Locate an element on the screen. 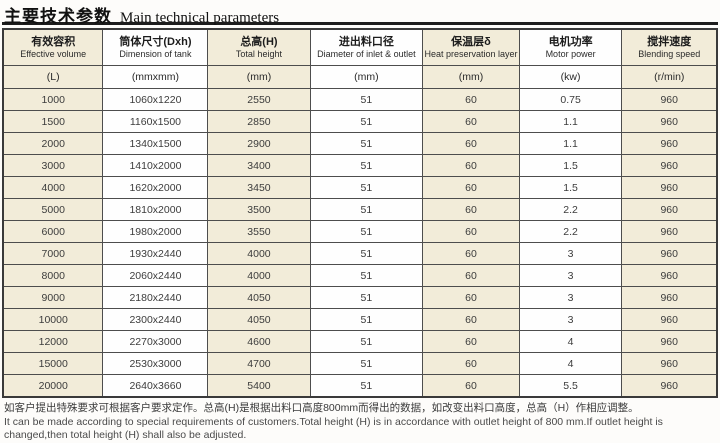 The height and width of the screenshot is (443, 720). cell-effective-volume: 9000 is located at coordinates (53, 297).